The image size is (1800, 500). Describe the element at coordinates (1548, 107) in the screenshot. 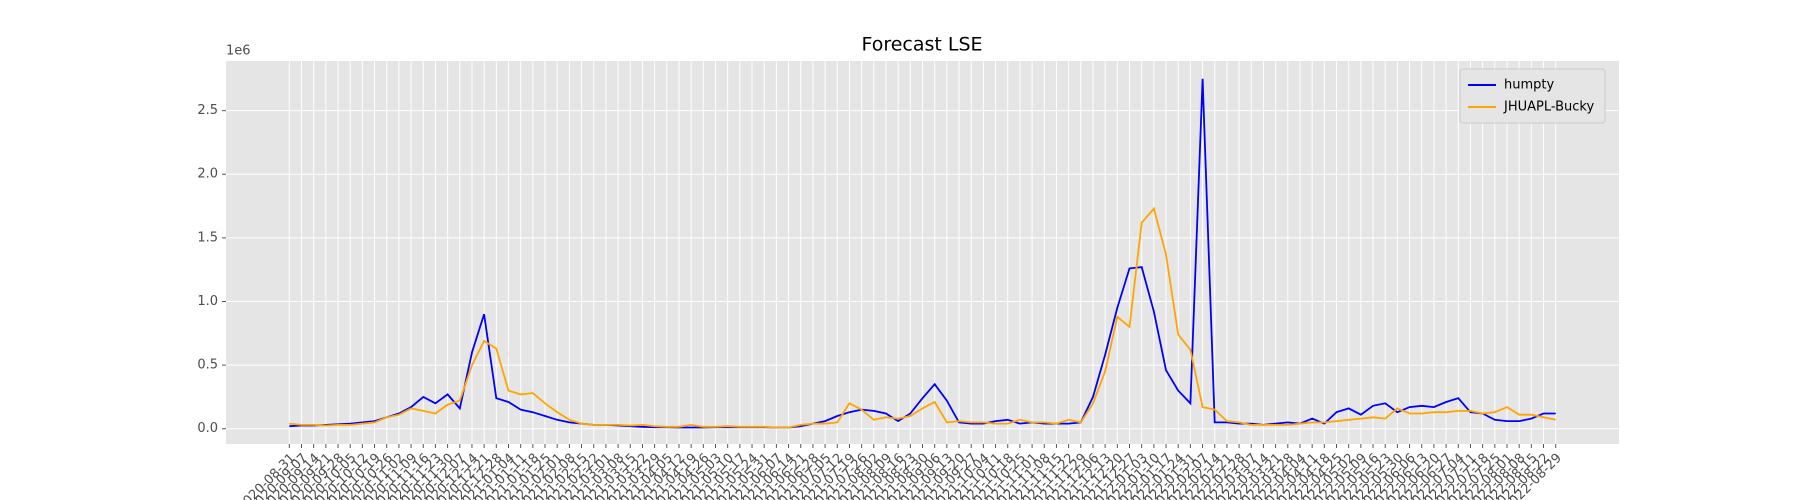

I see `legend-label: JHUAPL-Bucky` at that location.